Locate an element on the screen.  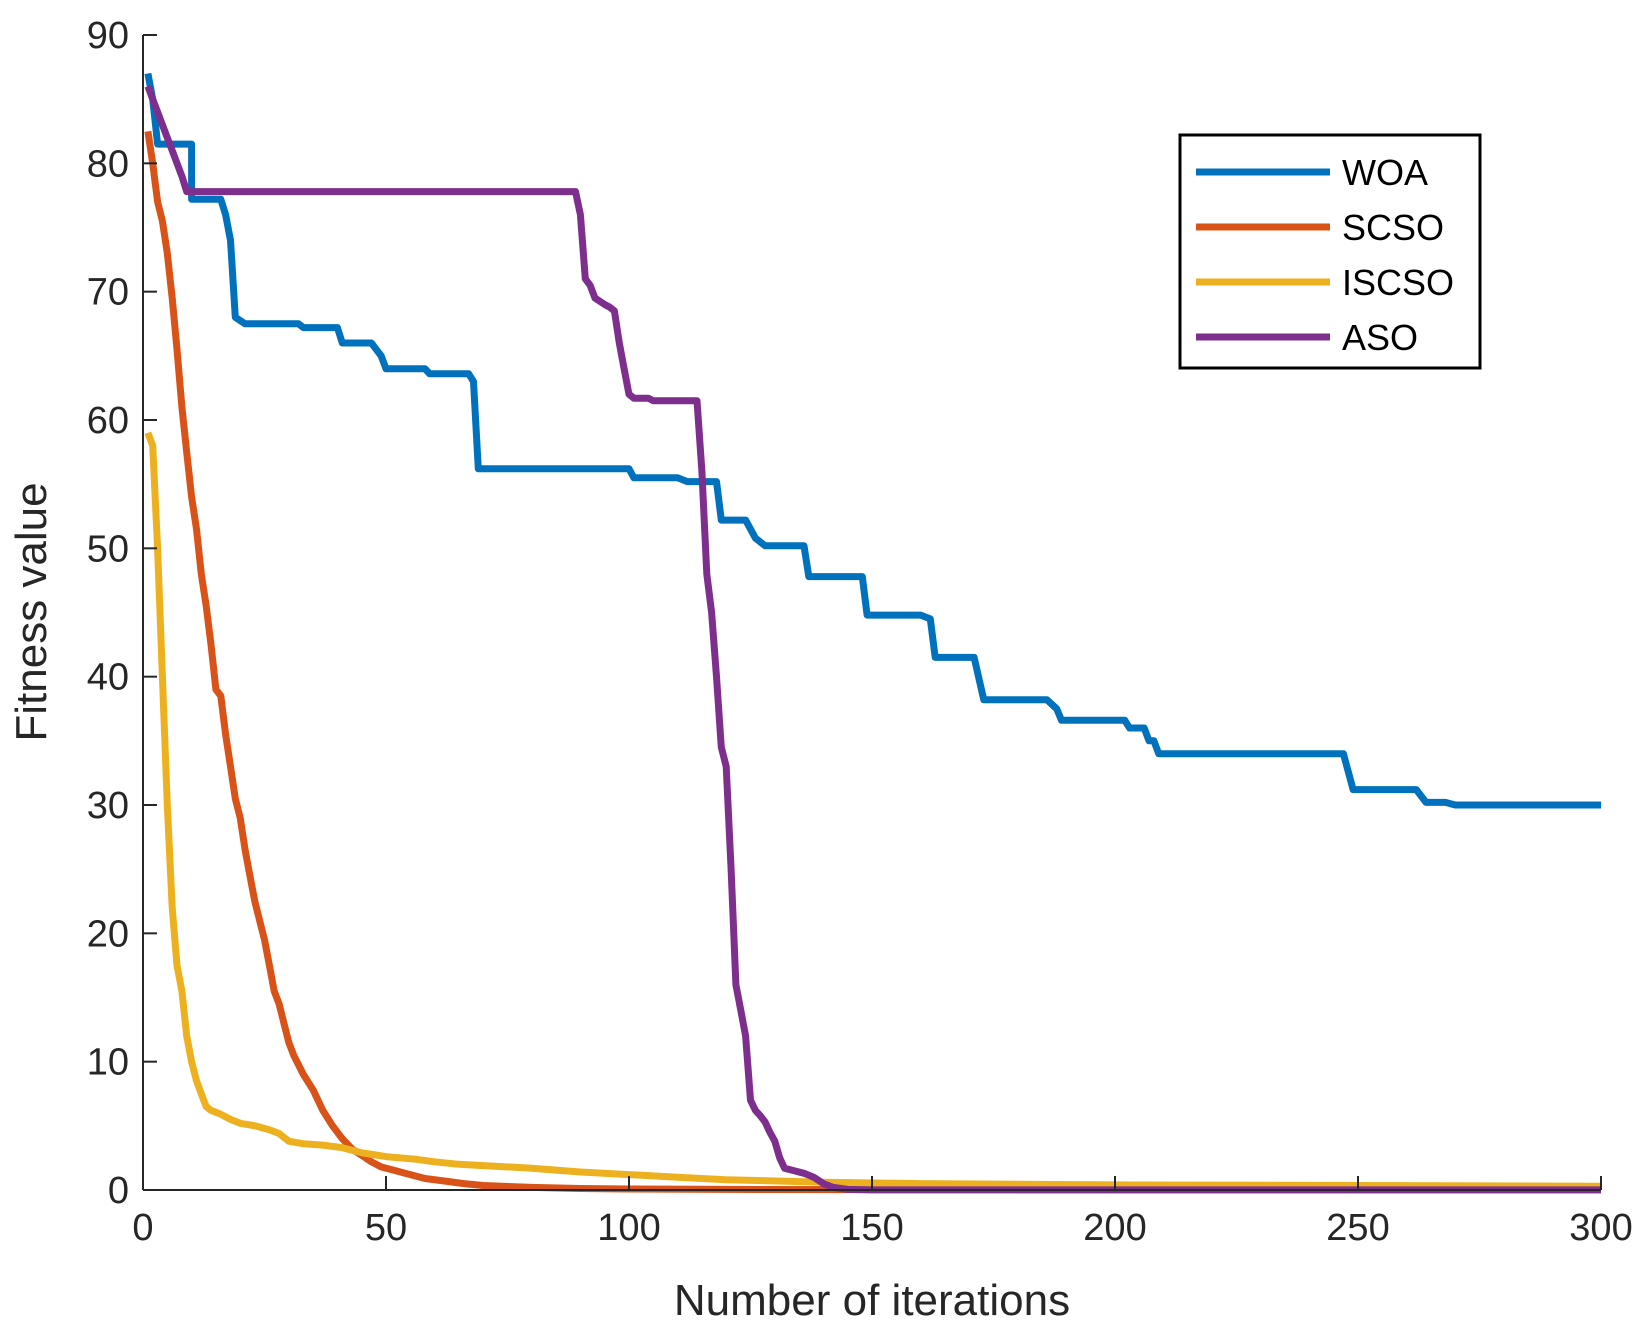
y-tick-label: 0 is located at coordinates (118, 1191).